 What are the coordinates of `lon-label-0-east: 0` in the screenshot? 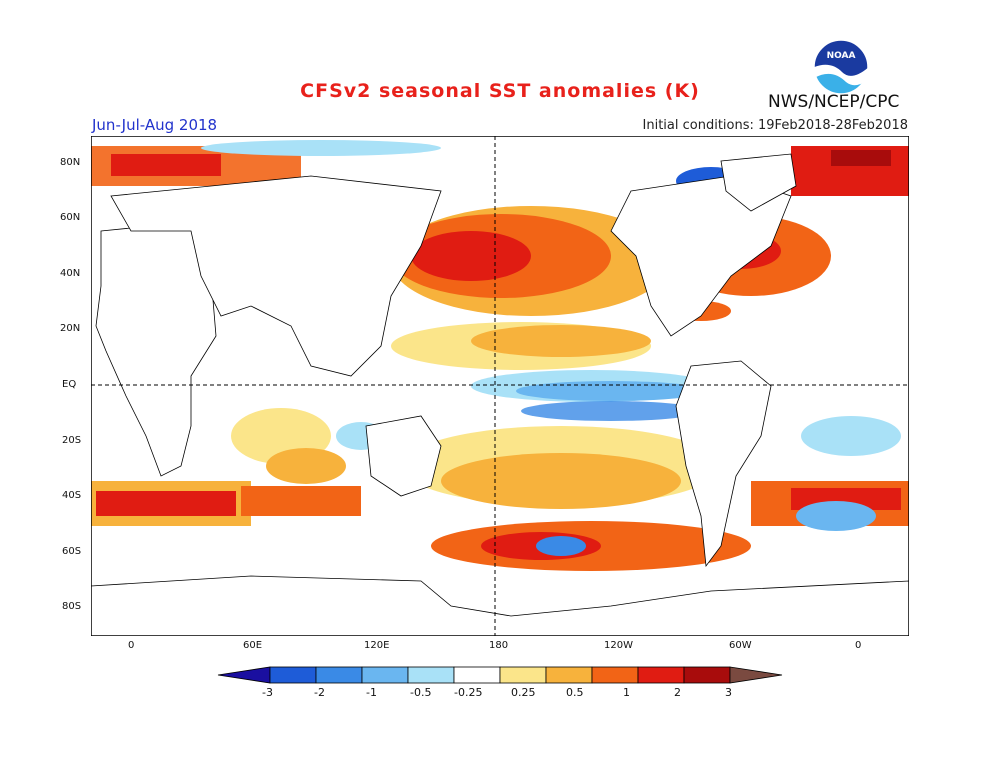 It's located at (858, 645).